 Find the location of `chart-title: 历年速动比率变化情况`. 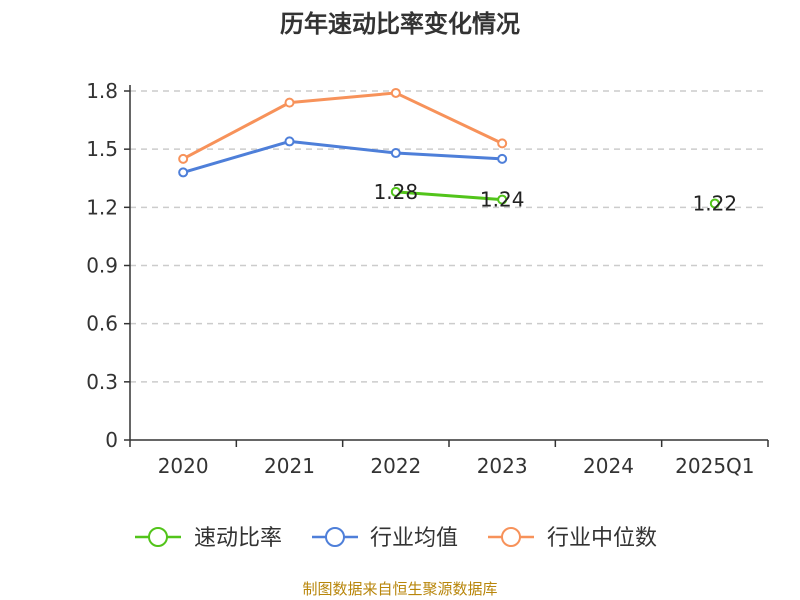

chart-title: 历年速动比率变化情况 is located at coordinates (400, 24).